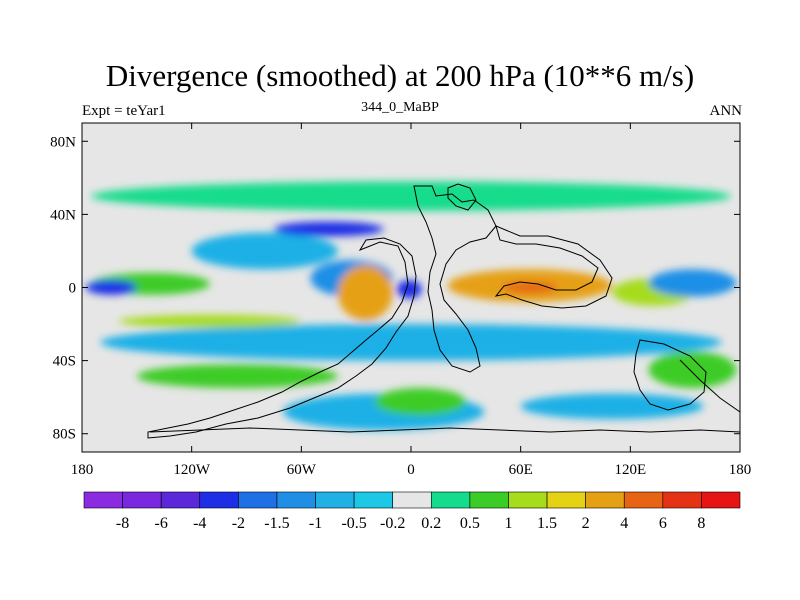 Image resolution: width=800 pixels, height=600 pixels. I want to click on colorbar-label: 1.5, so click(547, 523).